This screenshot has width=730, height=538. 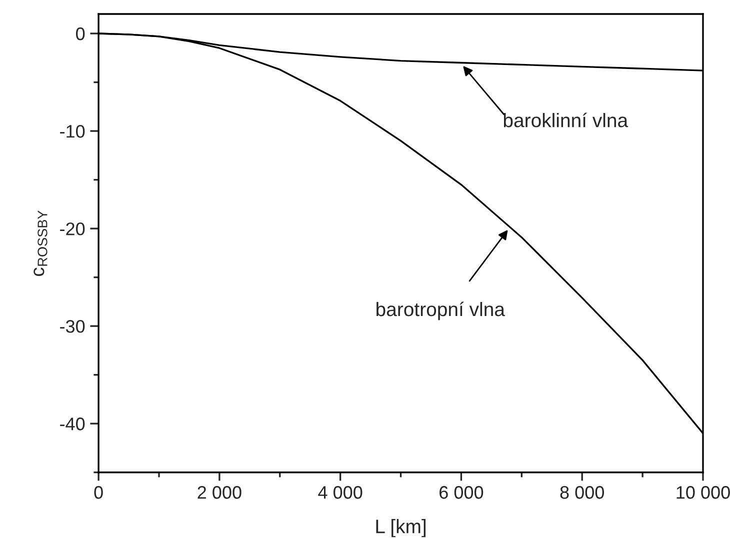 What do you see at coordinates (462, 492) in the screenshot?
I see `x-tick-label: 6 000` at bounding box center [462, 492].